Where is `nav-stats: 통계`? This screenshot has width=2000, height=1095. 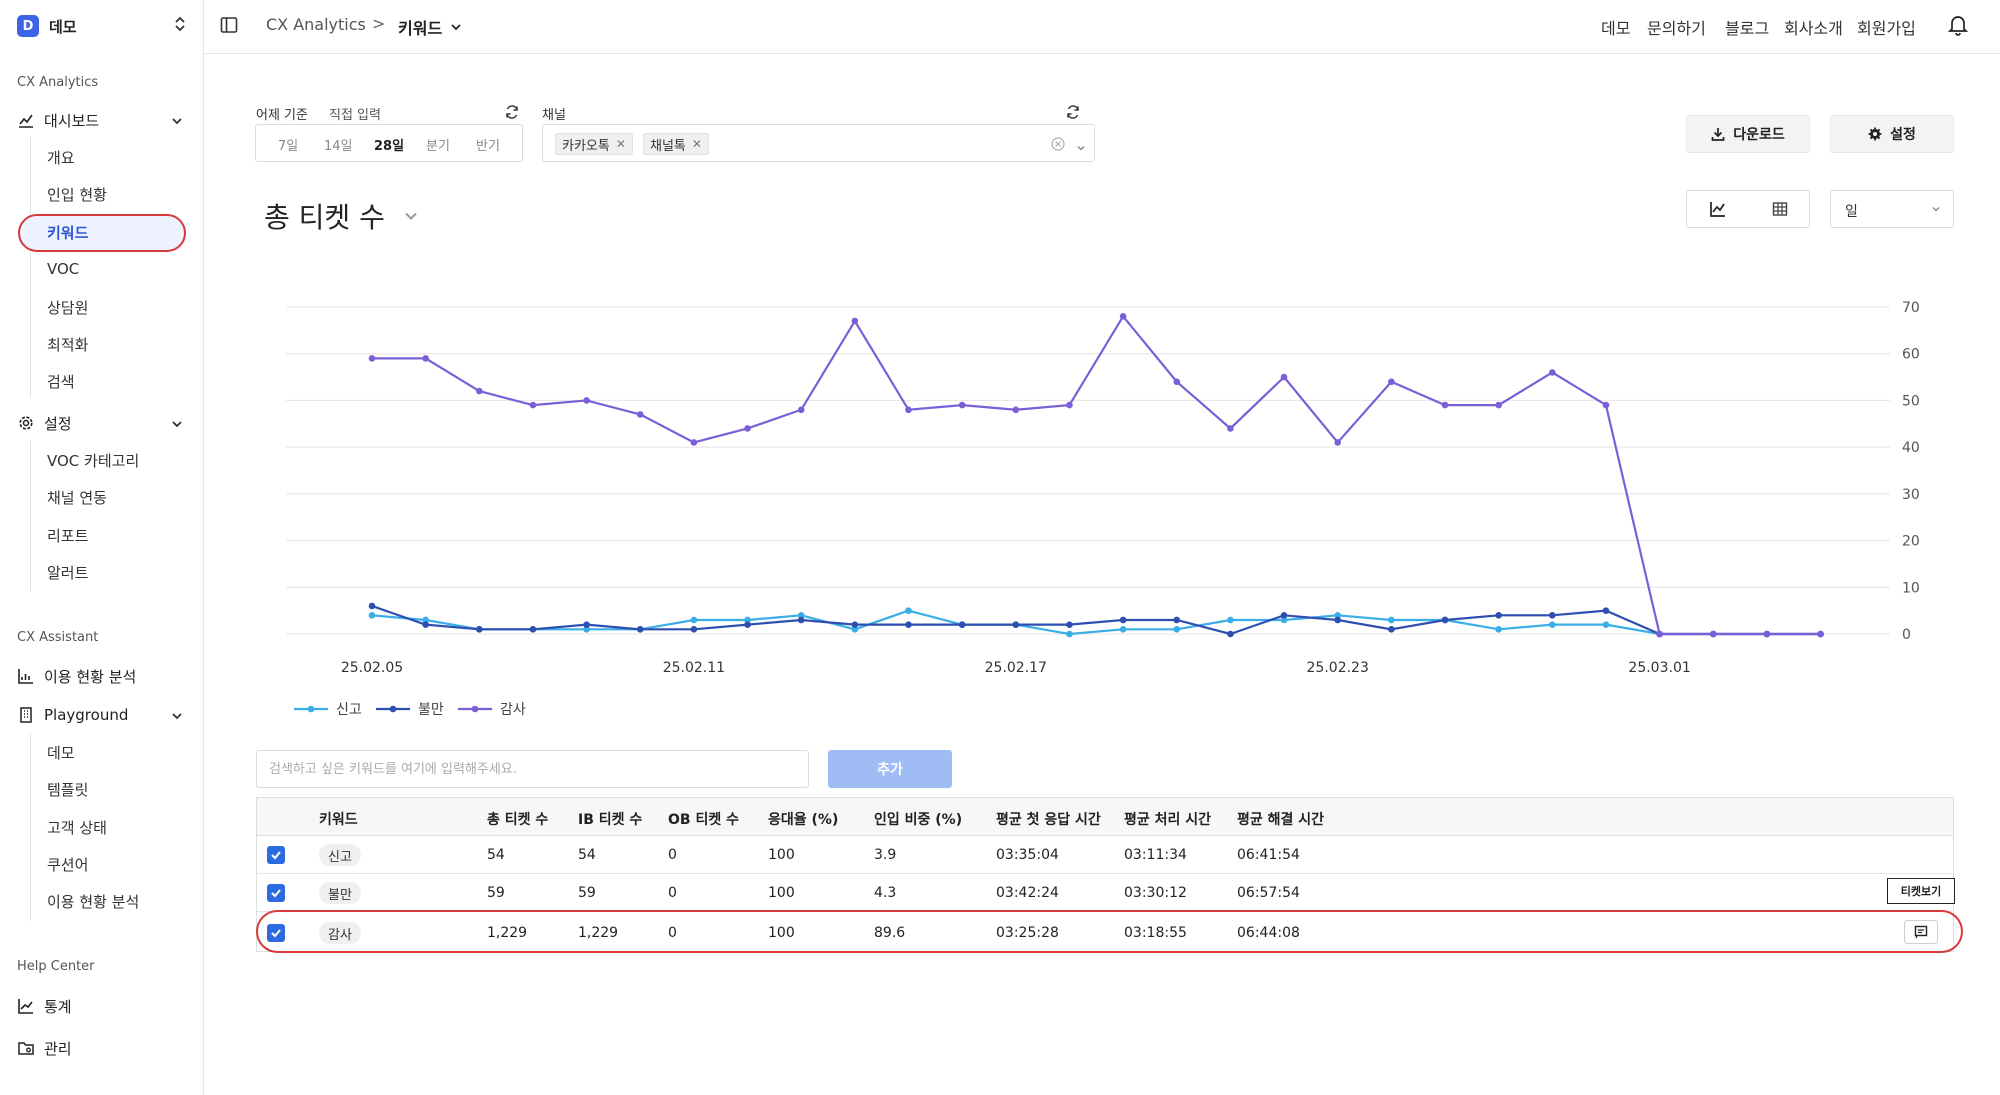
nav-stats: 통계 is located at coordinates (102, 1006).